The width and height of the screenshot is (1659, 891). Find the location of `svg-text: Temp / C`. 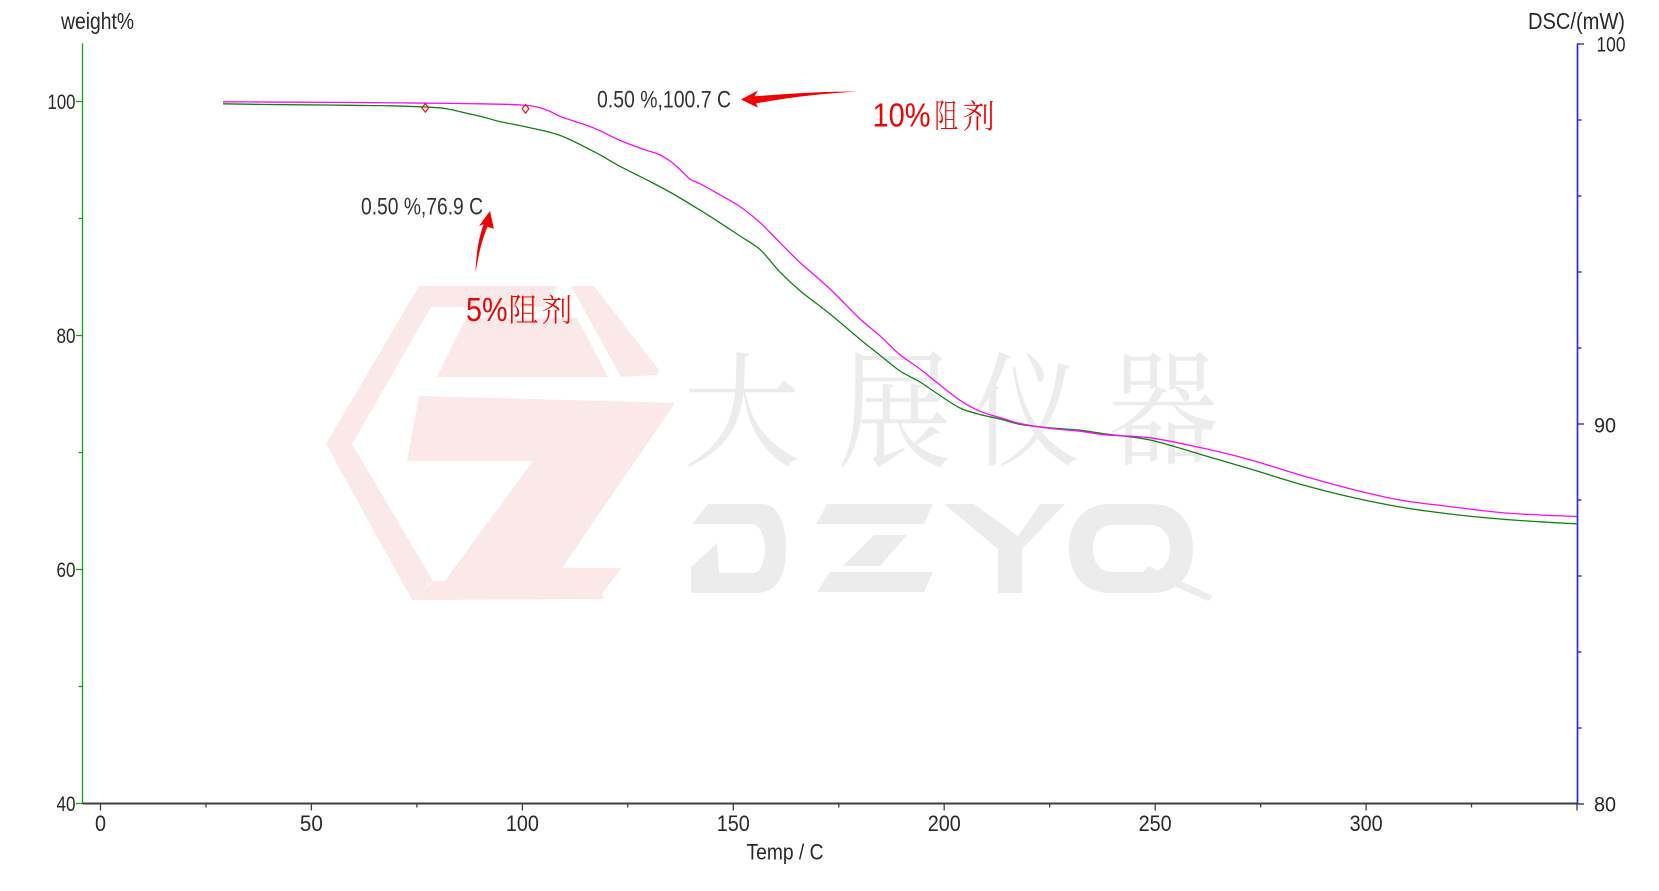

svg-text: Temp / C is located at coordinates (785, 852).